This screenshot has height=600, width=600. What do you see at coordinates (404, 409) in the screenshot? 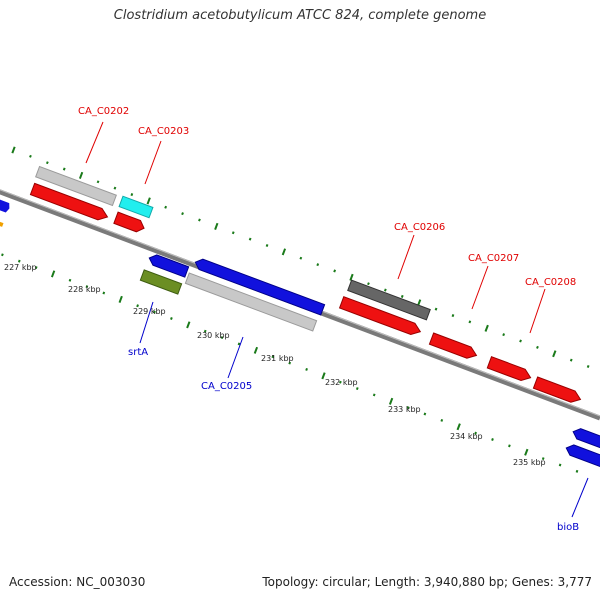
I see `kbp-label-233: 233 kbp` at bounding box center [404, 409].